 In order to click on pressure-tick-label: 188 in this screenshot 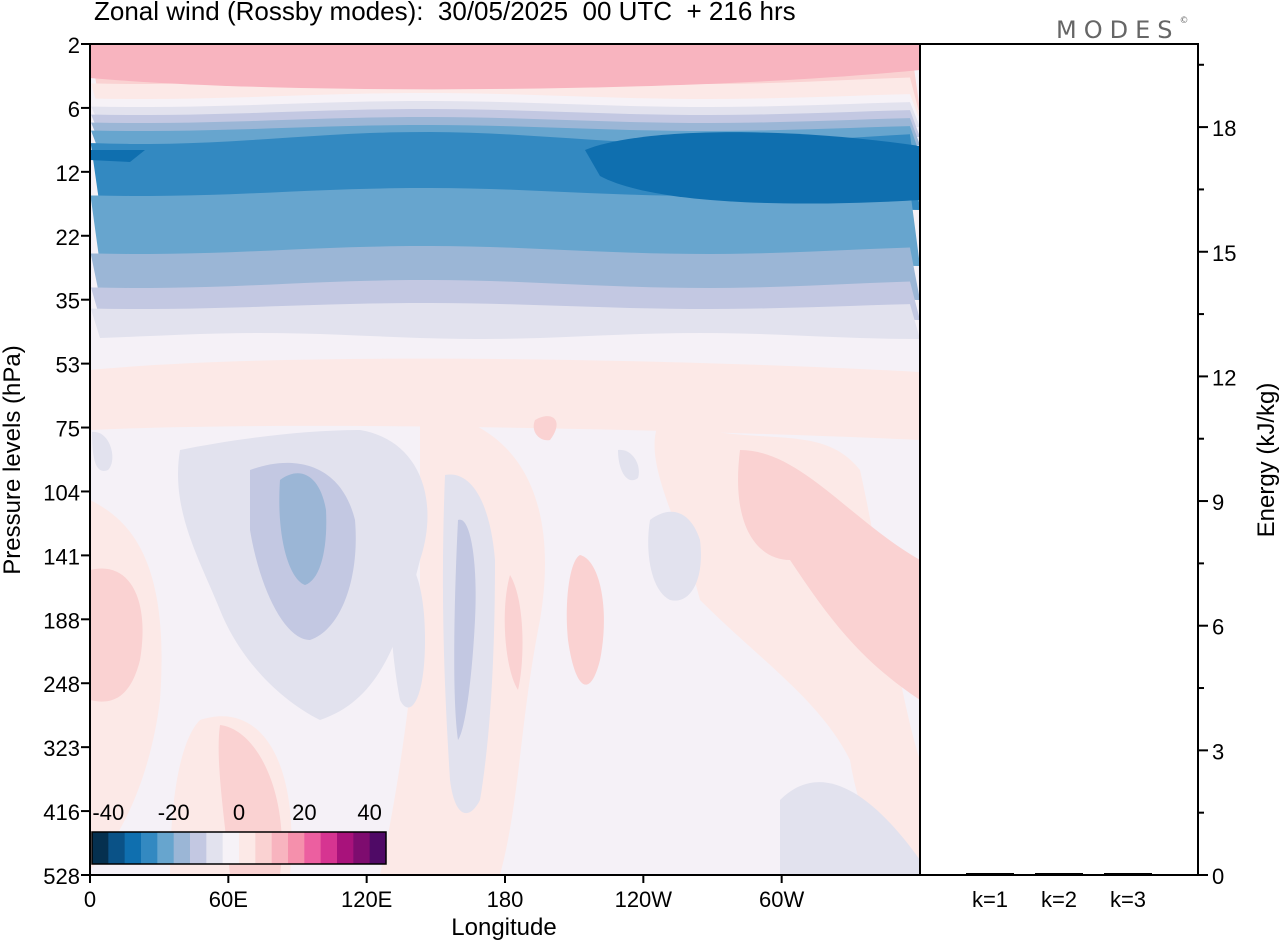, I will do `click(61, 620)`.